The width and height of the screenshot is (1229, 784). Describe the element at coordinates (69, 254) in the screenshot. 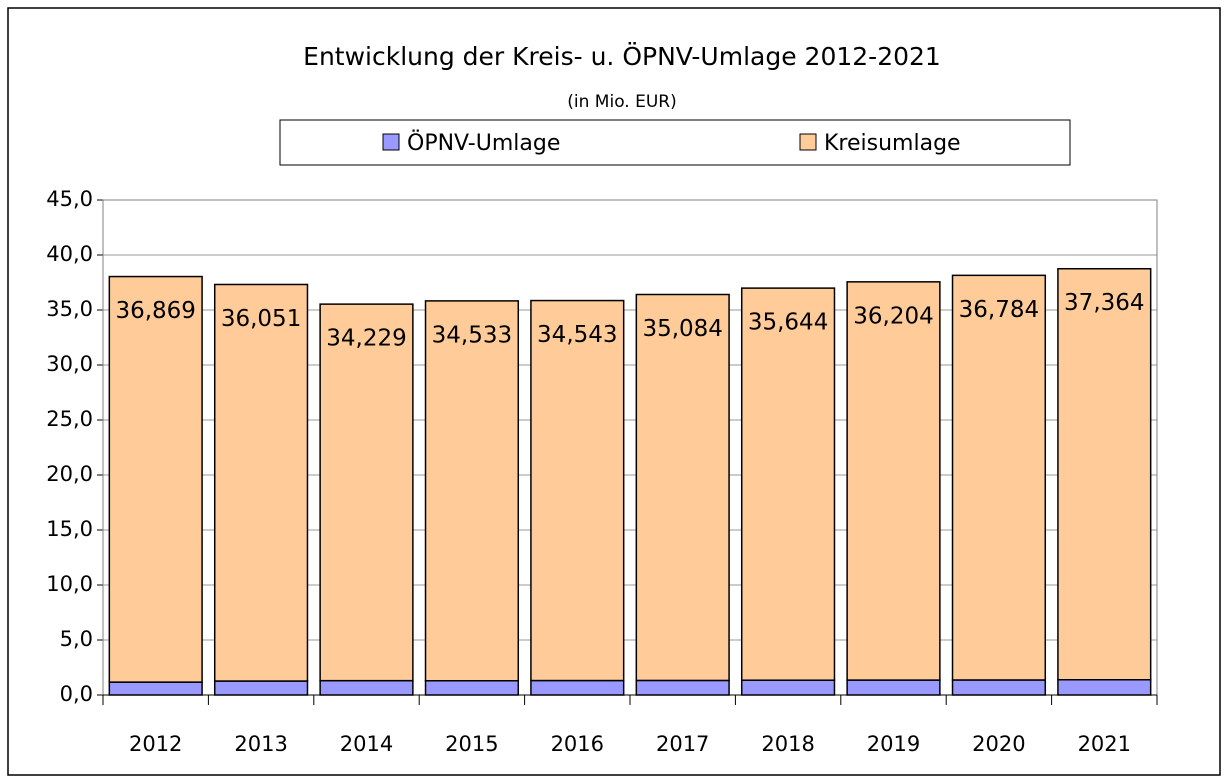

I see `y-tick-label: 40,0` at that location.